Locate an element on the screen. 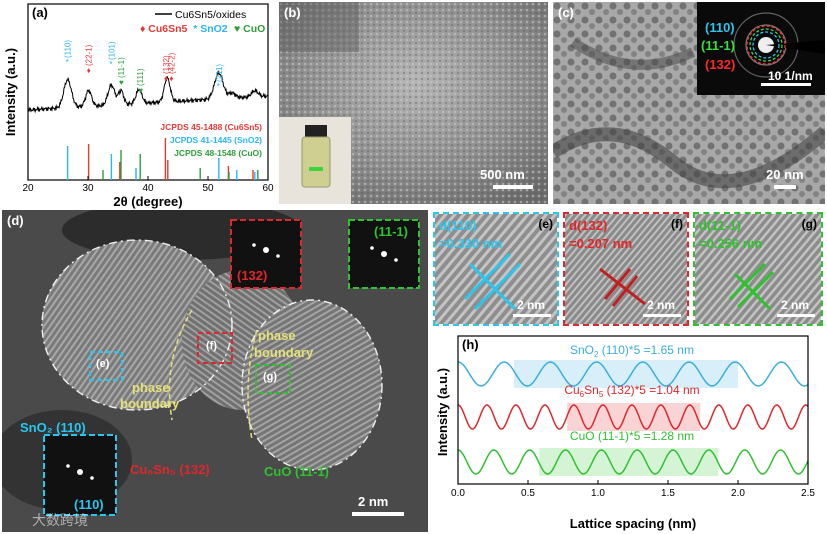 This screenshot has width=827, height=534. phase-boundary-2b: boundary is located at coordinates (284, 352).